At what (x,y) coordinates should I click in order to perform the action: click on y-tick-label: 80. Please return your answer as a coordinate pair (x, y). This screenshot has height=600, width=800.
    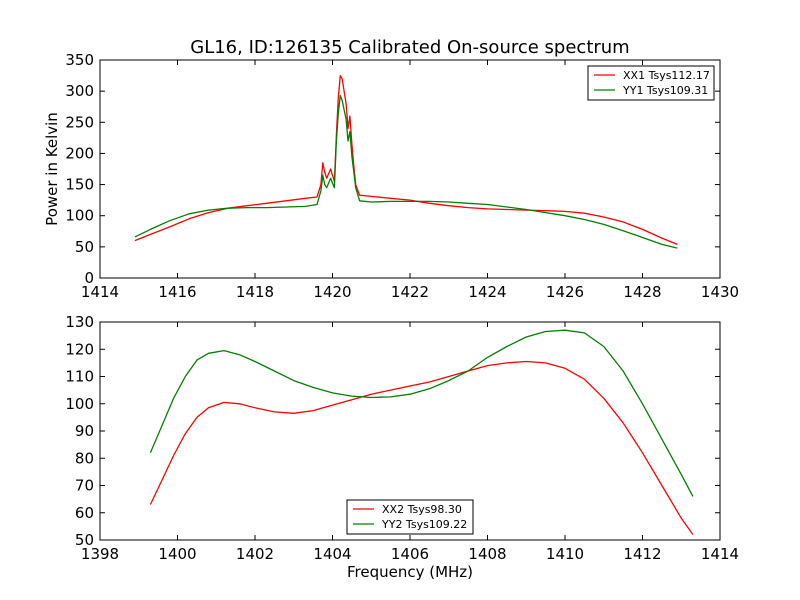
    Looking at the image, I should click on (84, 458).